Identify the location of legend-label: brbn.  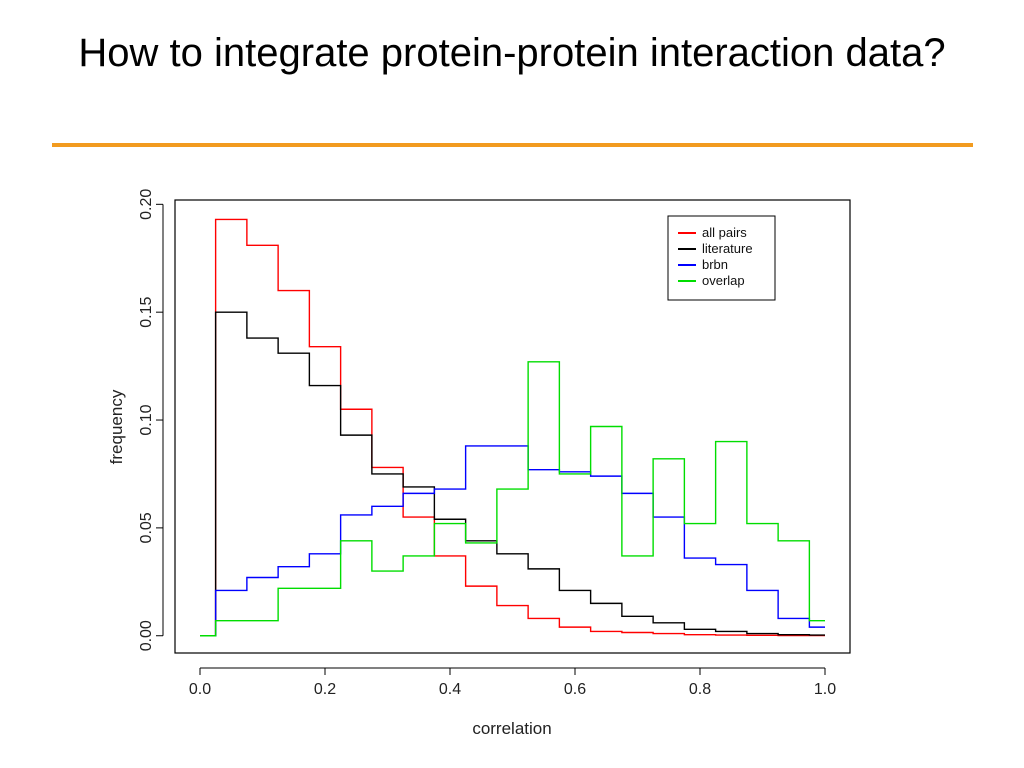
(715, 264).